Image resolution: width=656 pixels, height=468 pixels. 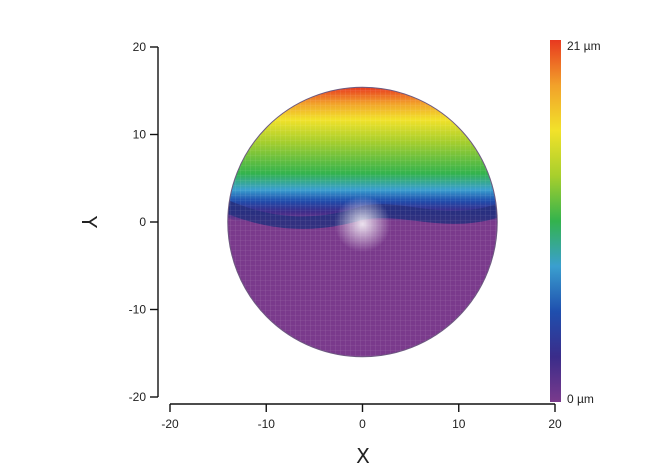 What do you see at coordinates (555, 424) in the screenshot?
I see `x-tick-label: 20` at bounding box center [555, 424].